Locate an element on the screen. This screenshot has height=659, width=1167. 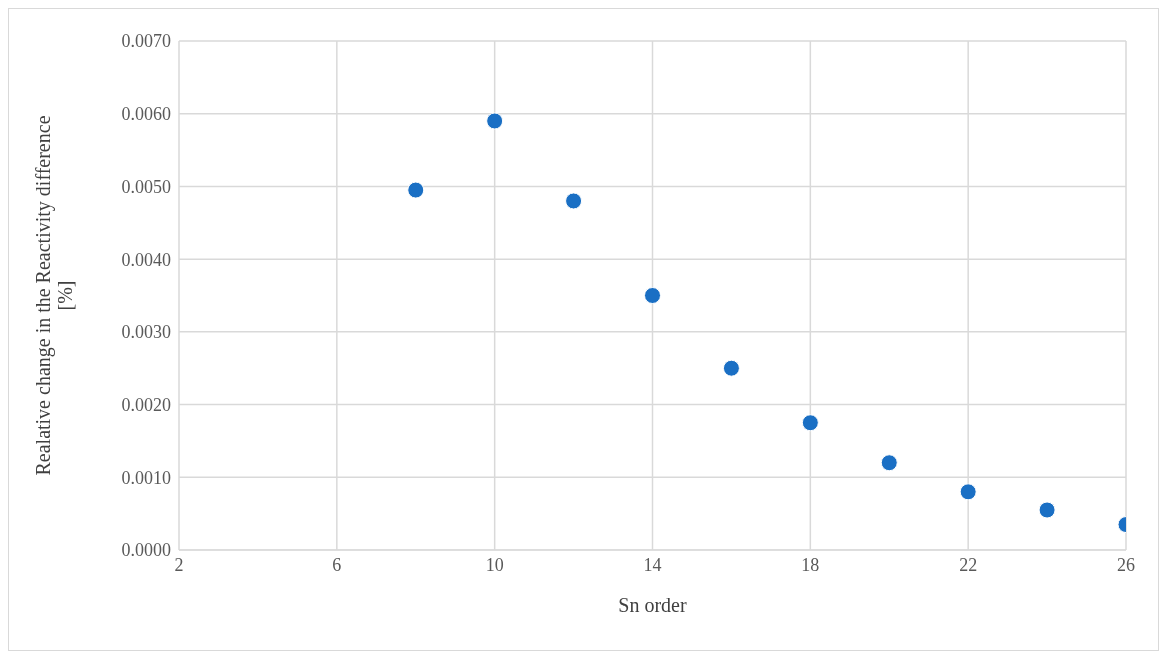
y-tick-label: 0.0020 is located at coordinates (146, 404).